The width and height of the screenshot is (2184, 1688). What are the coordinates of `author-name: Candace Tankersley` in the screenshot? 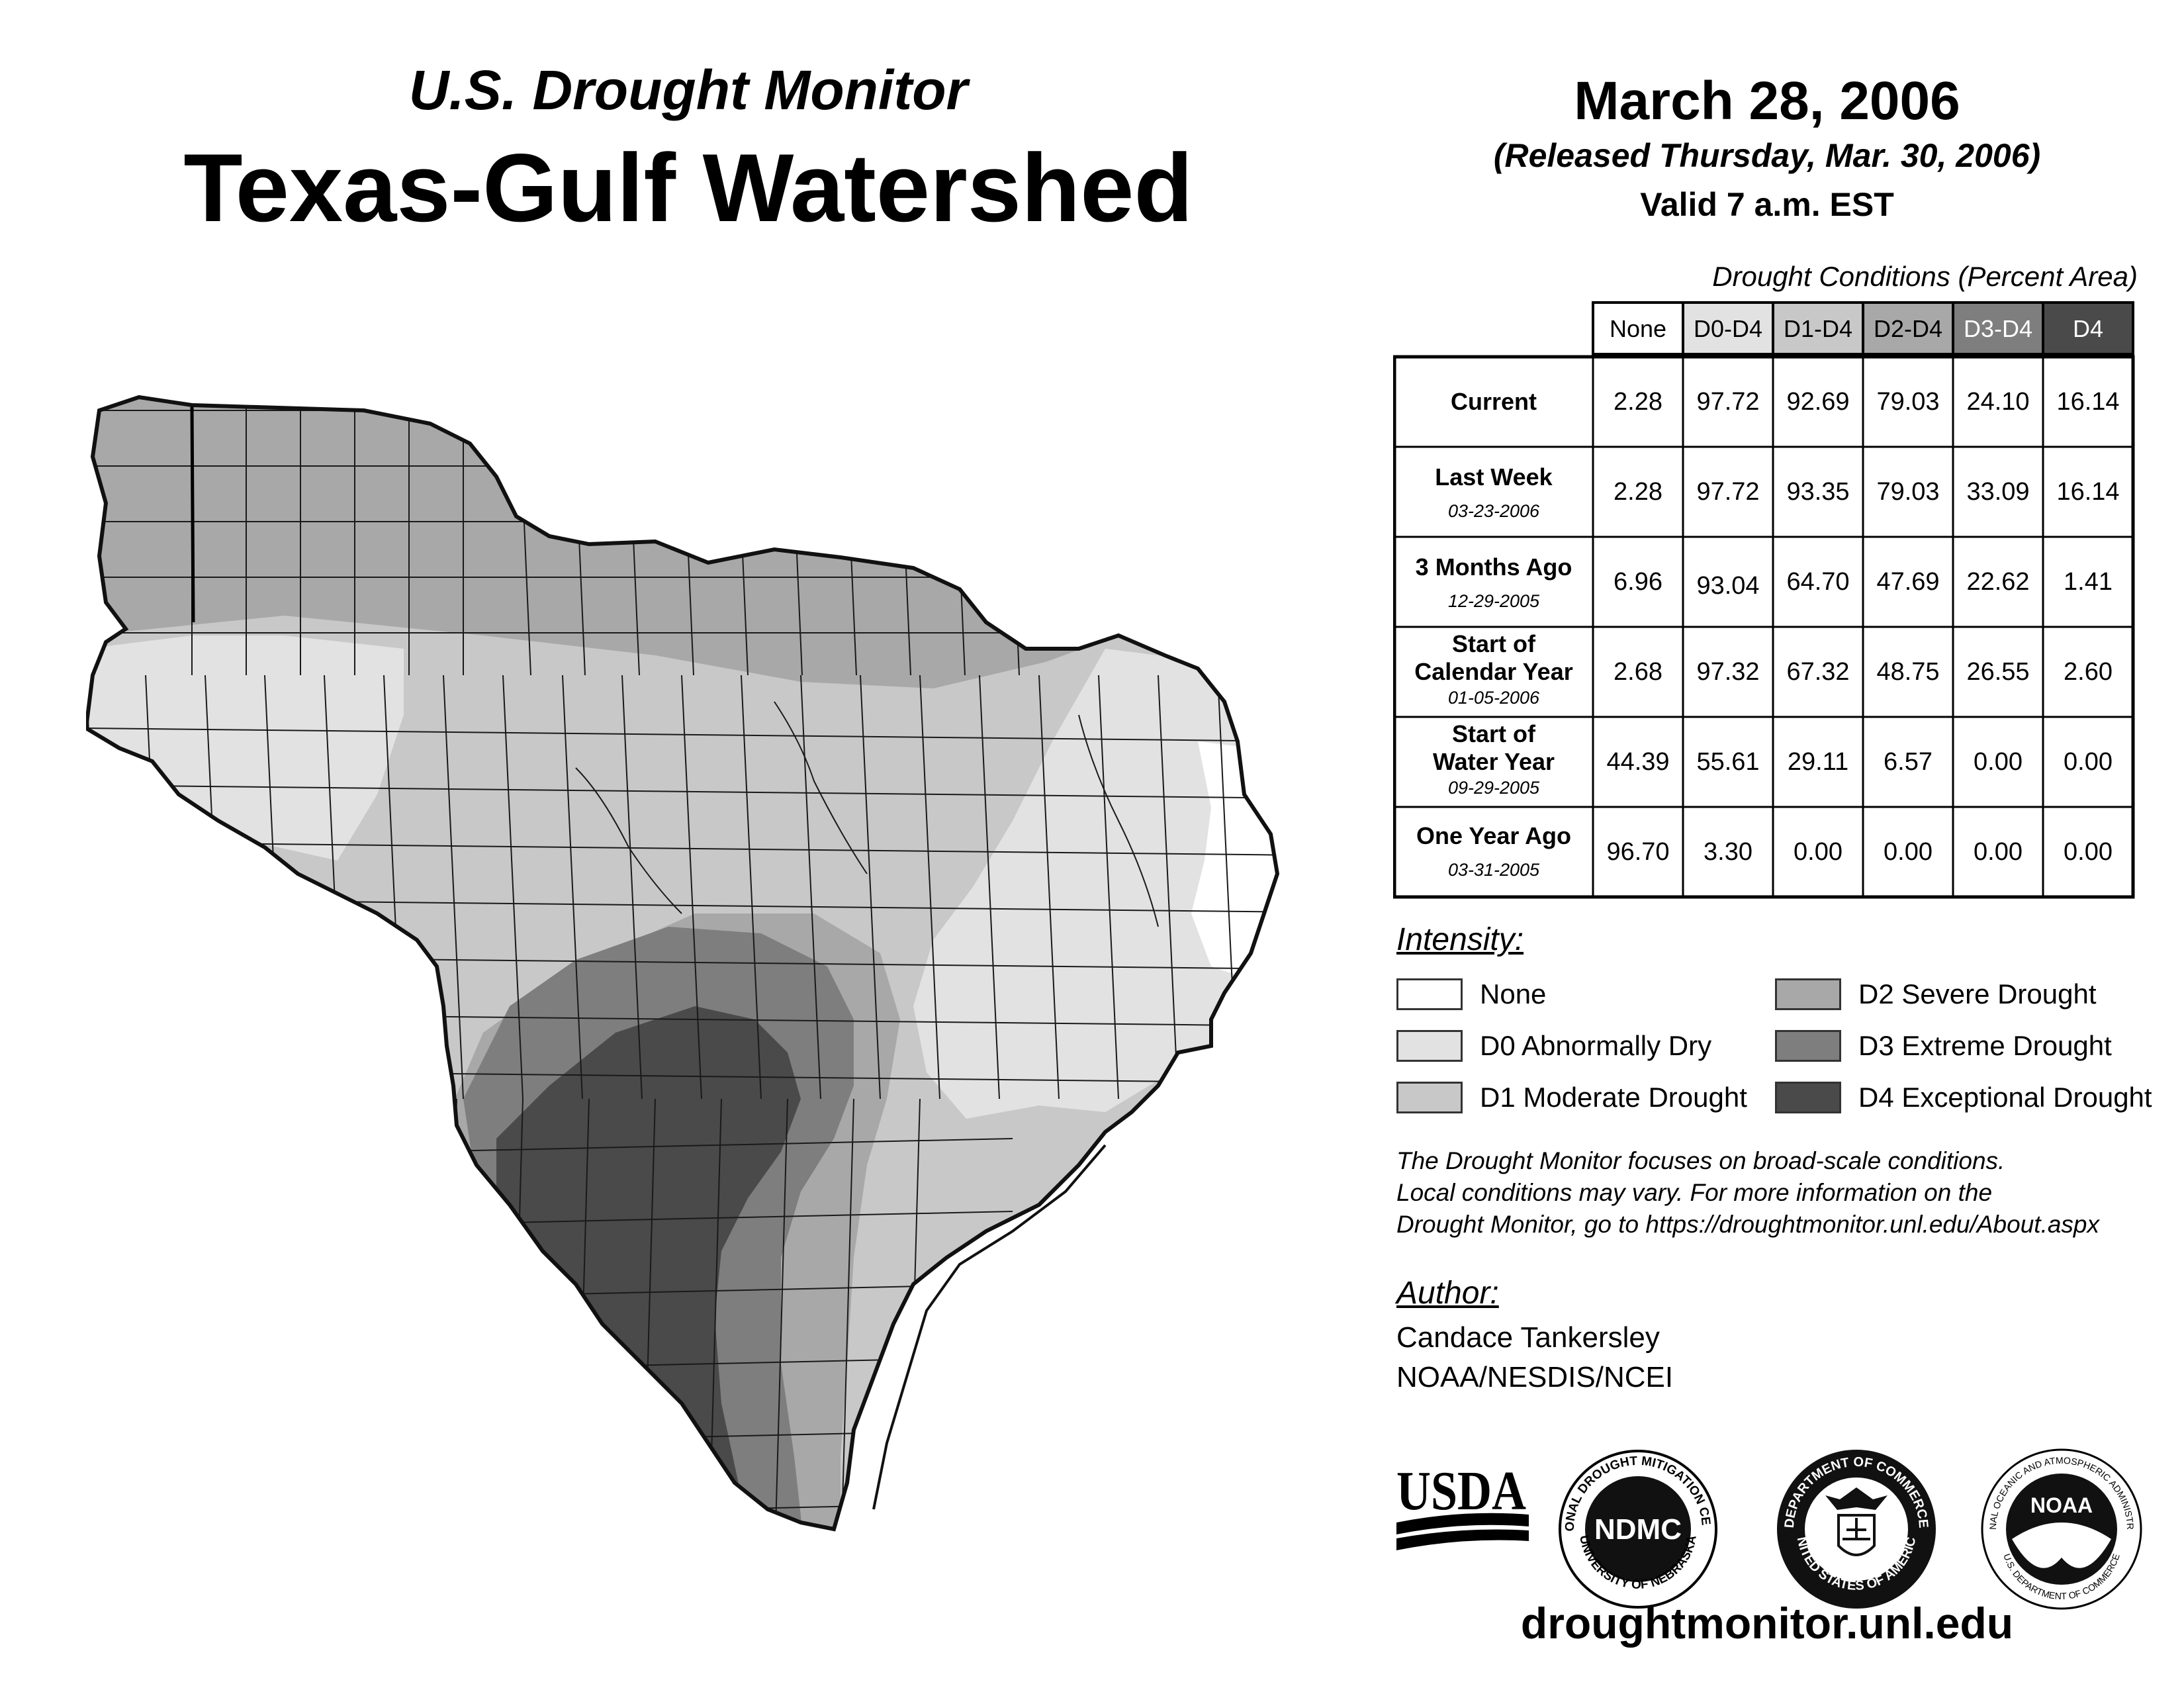 It's located at (1528, 1337).